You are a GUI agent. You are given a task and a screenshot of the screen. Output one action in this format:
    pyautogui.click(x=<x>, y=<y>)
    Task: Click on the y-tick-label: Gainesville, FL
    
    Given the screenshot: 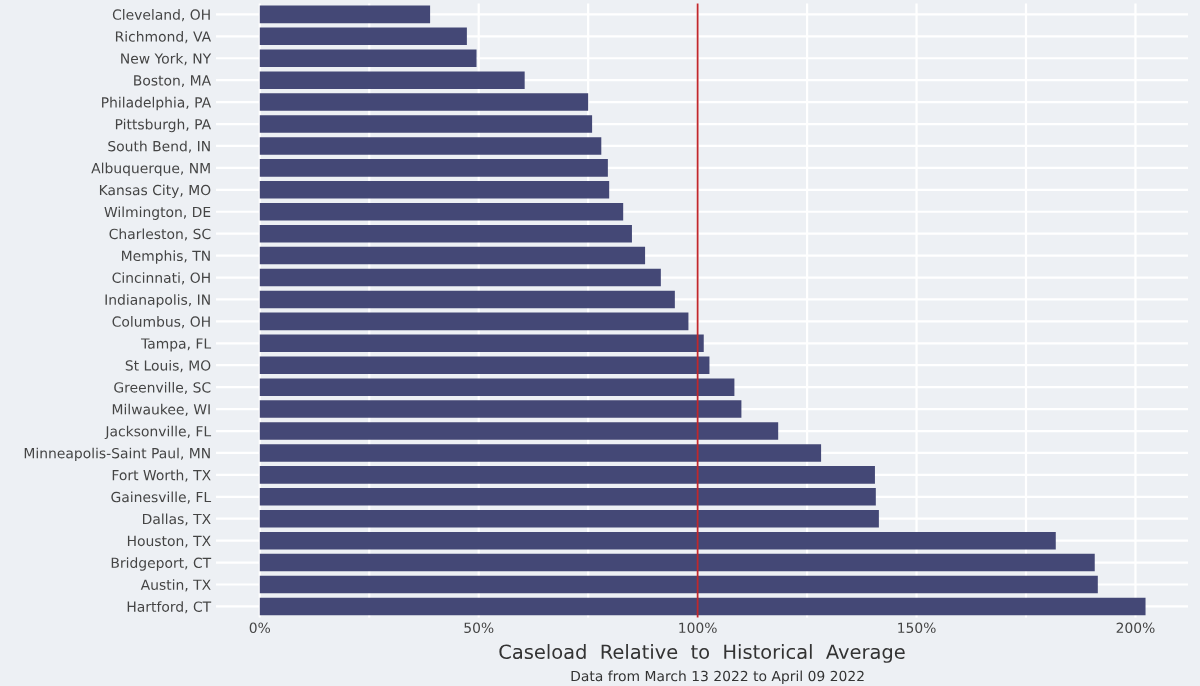 What is the action you would take?
    pyautogui.click(x=161, y=497)
    